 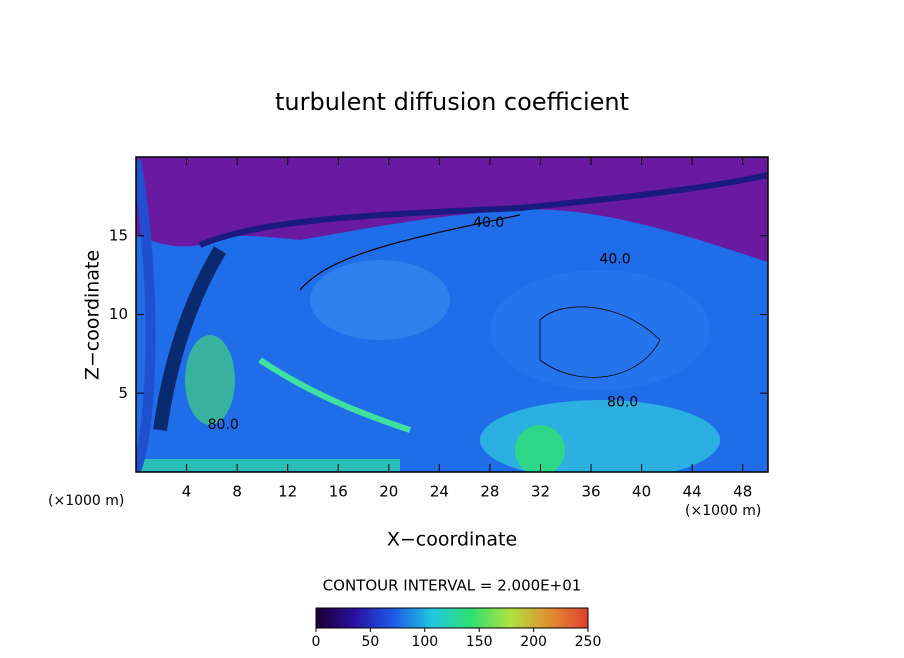 I want to click on x-axis-label: X−coordinate, so click(x=452, y=540).